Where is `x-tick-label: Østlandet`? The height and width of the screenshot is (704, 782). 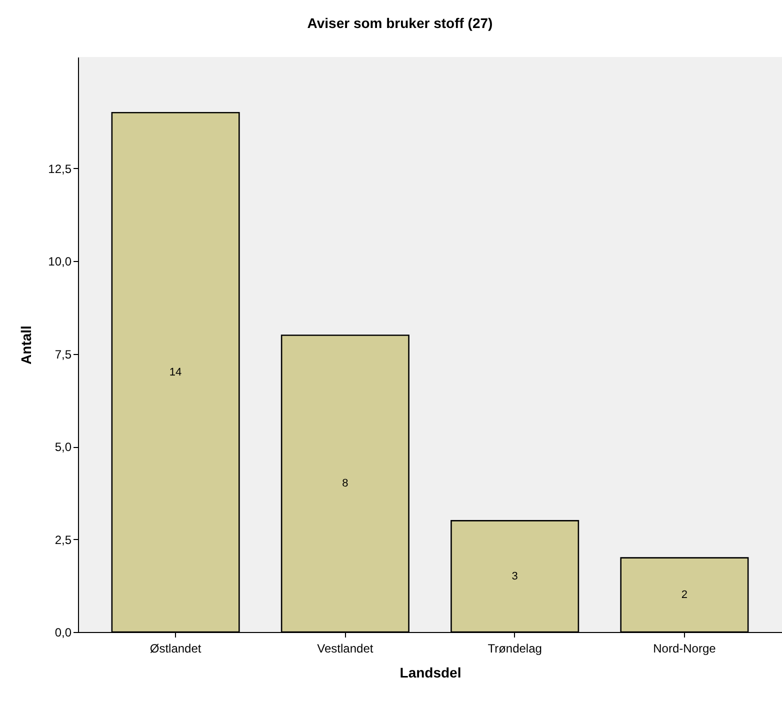
x-tick-label: Østlandet is located at coordinates (176, 649).